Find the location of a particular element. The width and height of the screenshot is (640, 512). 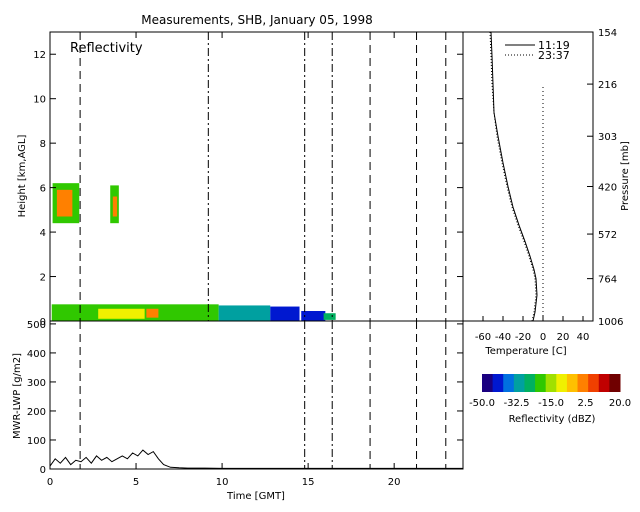

pressure-tick-label: 154 is located at coordinates (607, 33).